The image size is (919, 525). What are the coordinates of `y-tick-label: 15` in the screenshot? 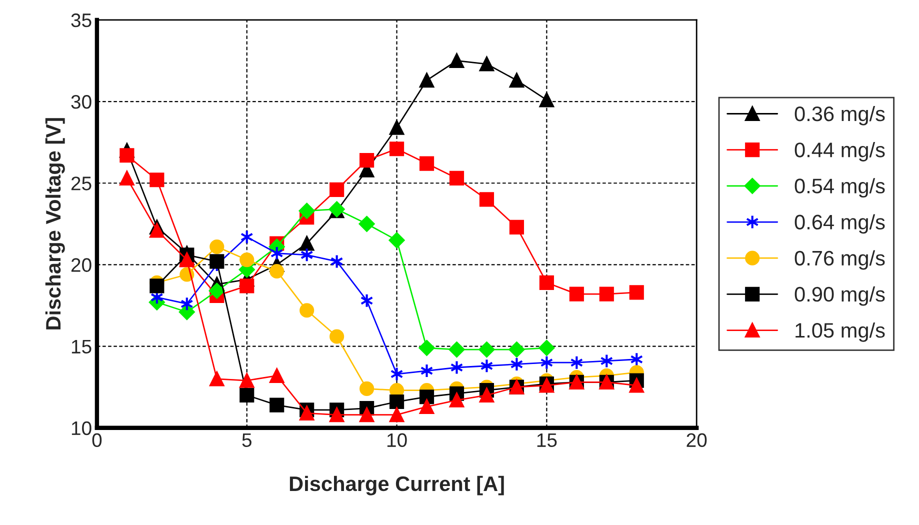 It's located at (82, 347).